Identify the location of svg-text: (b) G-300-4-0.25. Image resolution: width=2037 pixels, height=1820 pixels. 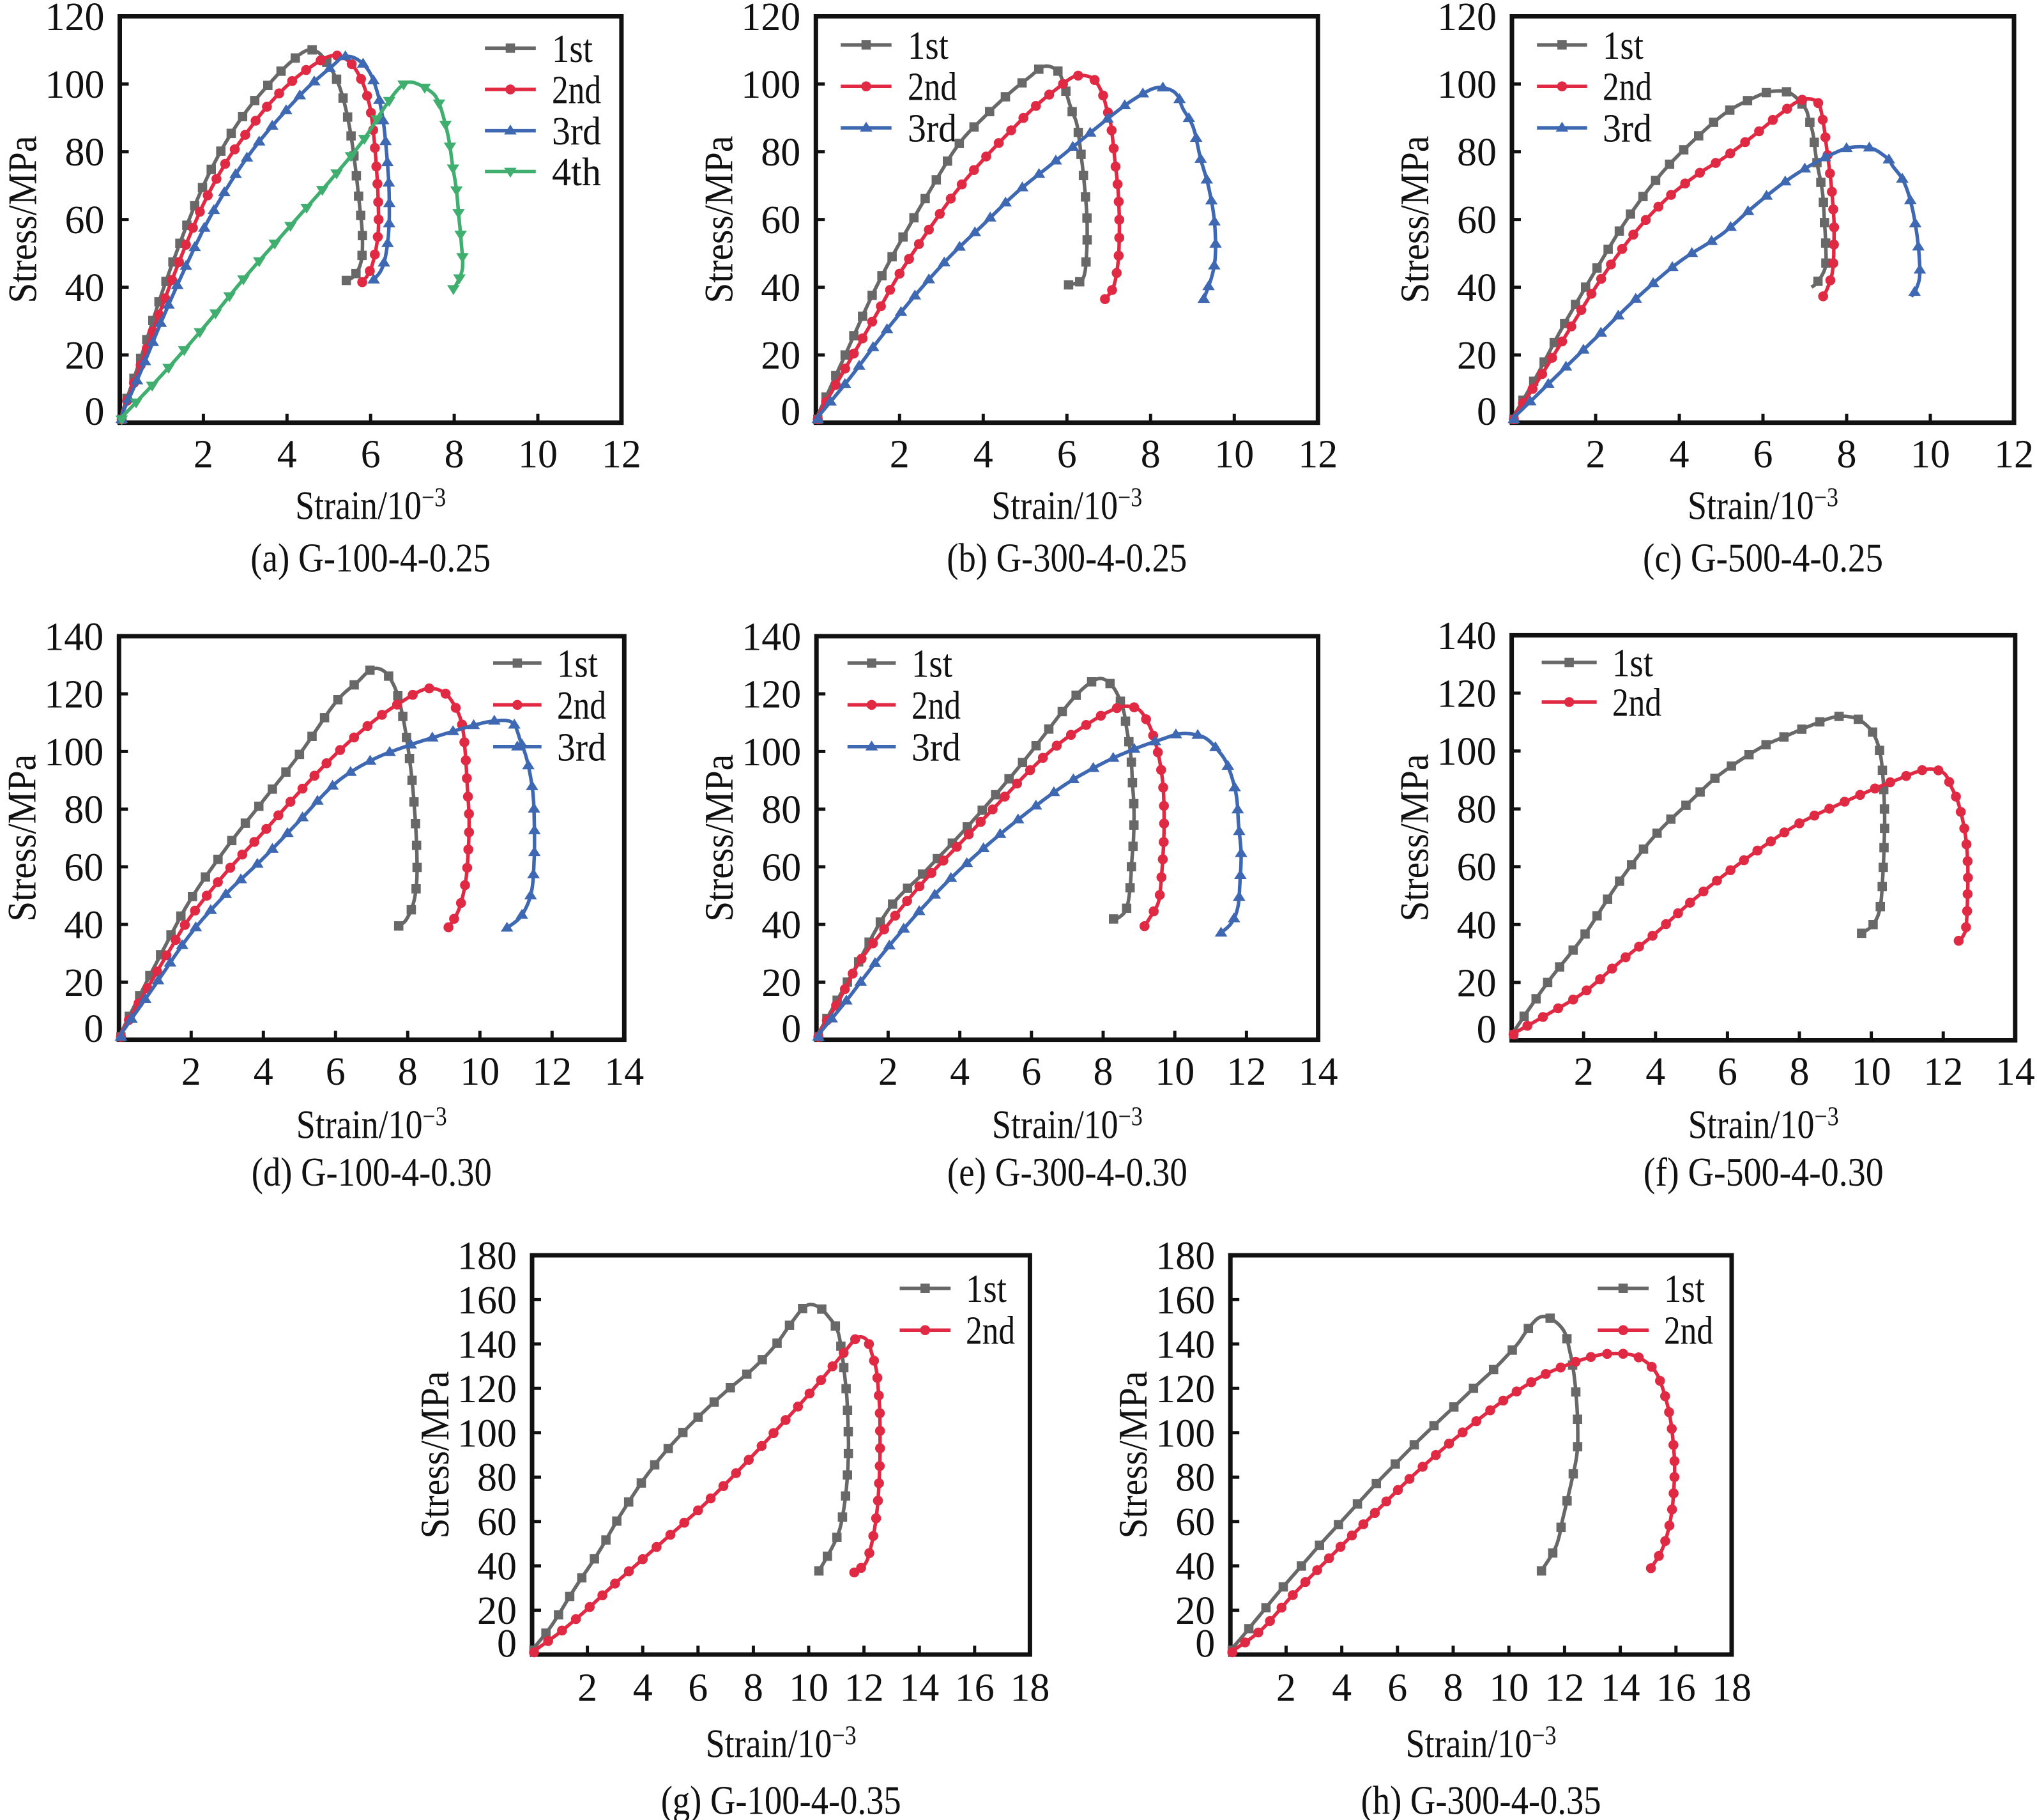
(1067, 558).